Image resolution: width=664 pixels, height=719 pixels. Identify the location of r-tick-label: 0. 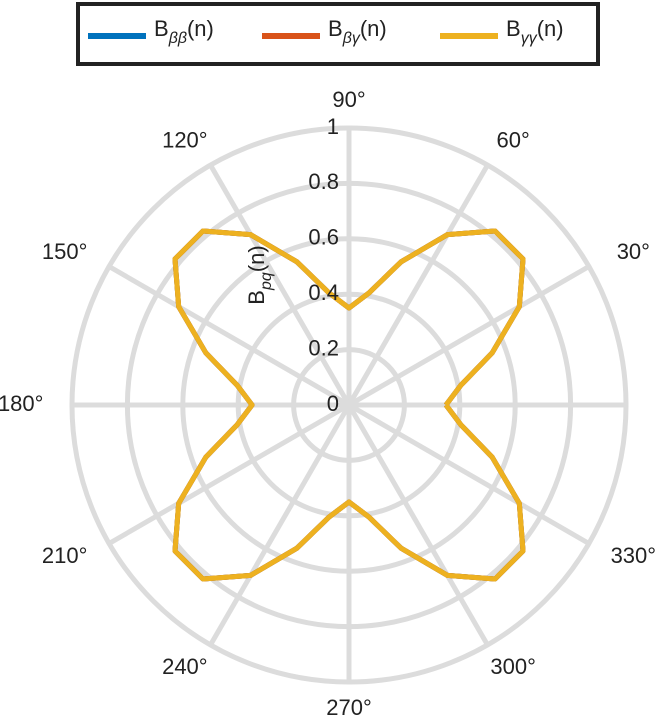
(333, 403).